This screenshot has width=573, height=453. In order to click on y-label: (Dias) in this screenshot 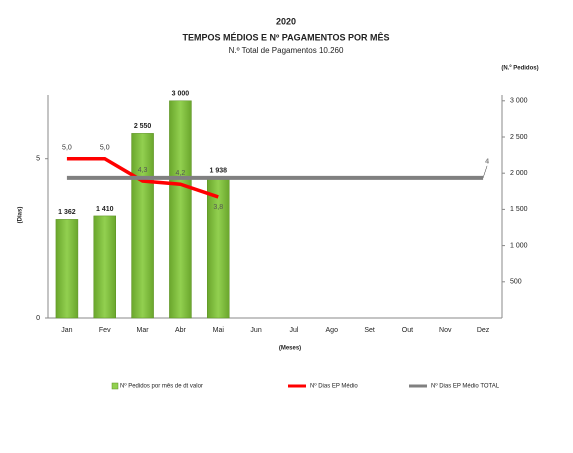, I will do `click(21, 215)`.